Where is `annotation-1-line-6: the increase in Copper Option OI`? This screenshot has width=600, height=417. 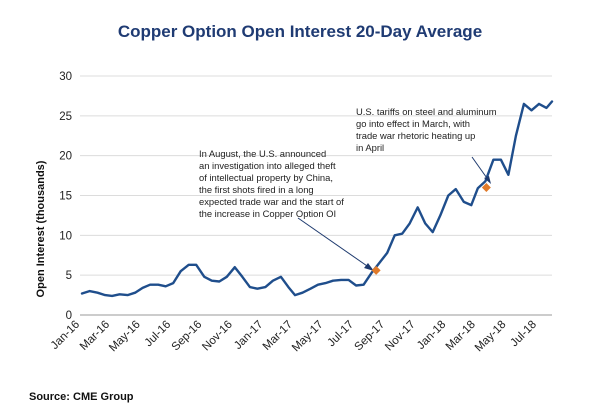
annotation-1-line-6: the increase in Copper Option OI is located at coordinates (267, 213).